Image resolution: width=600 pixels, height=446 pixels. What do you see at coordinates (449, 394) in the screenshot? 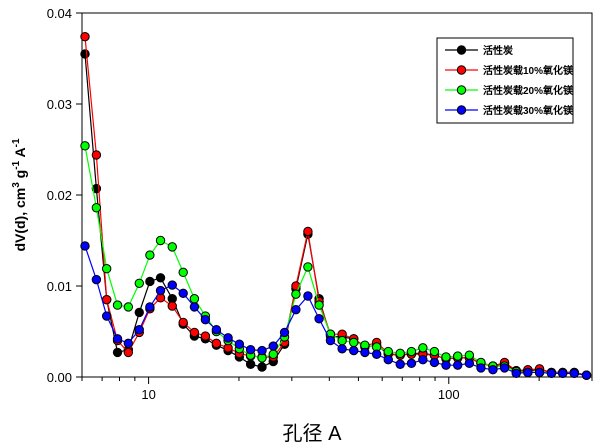
I see `x-tick-label: 100` at bounding box center [449, 394].